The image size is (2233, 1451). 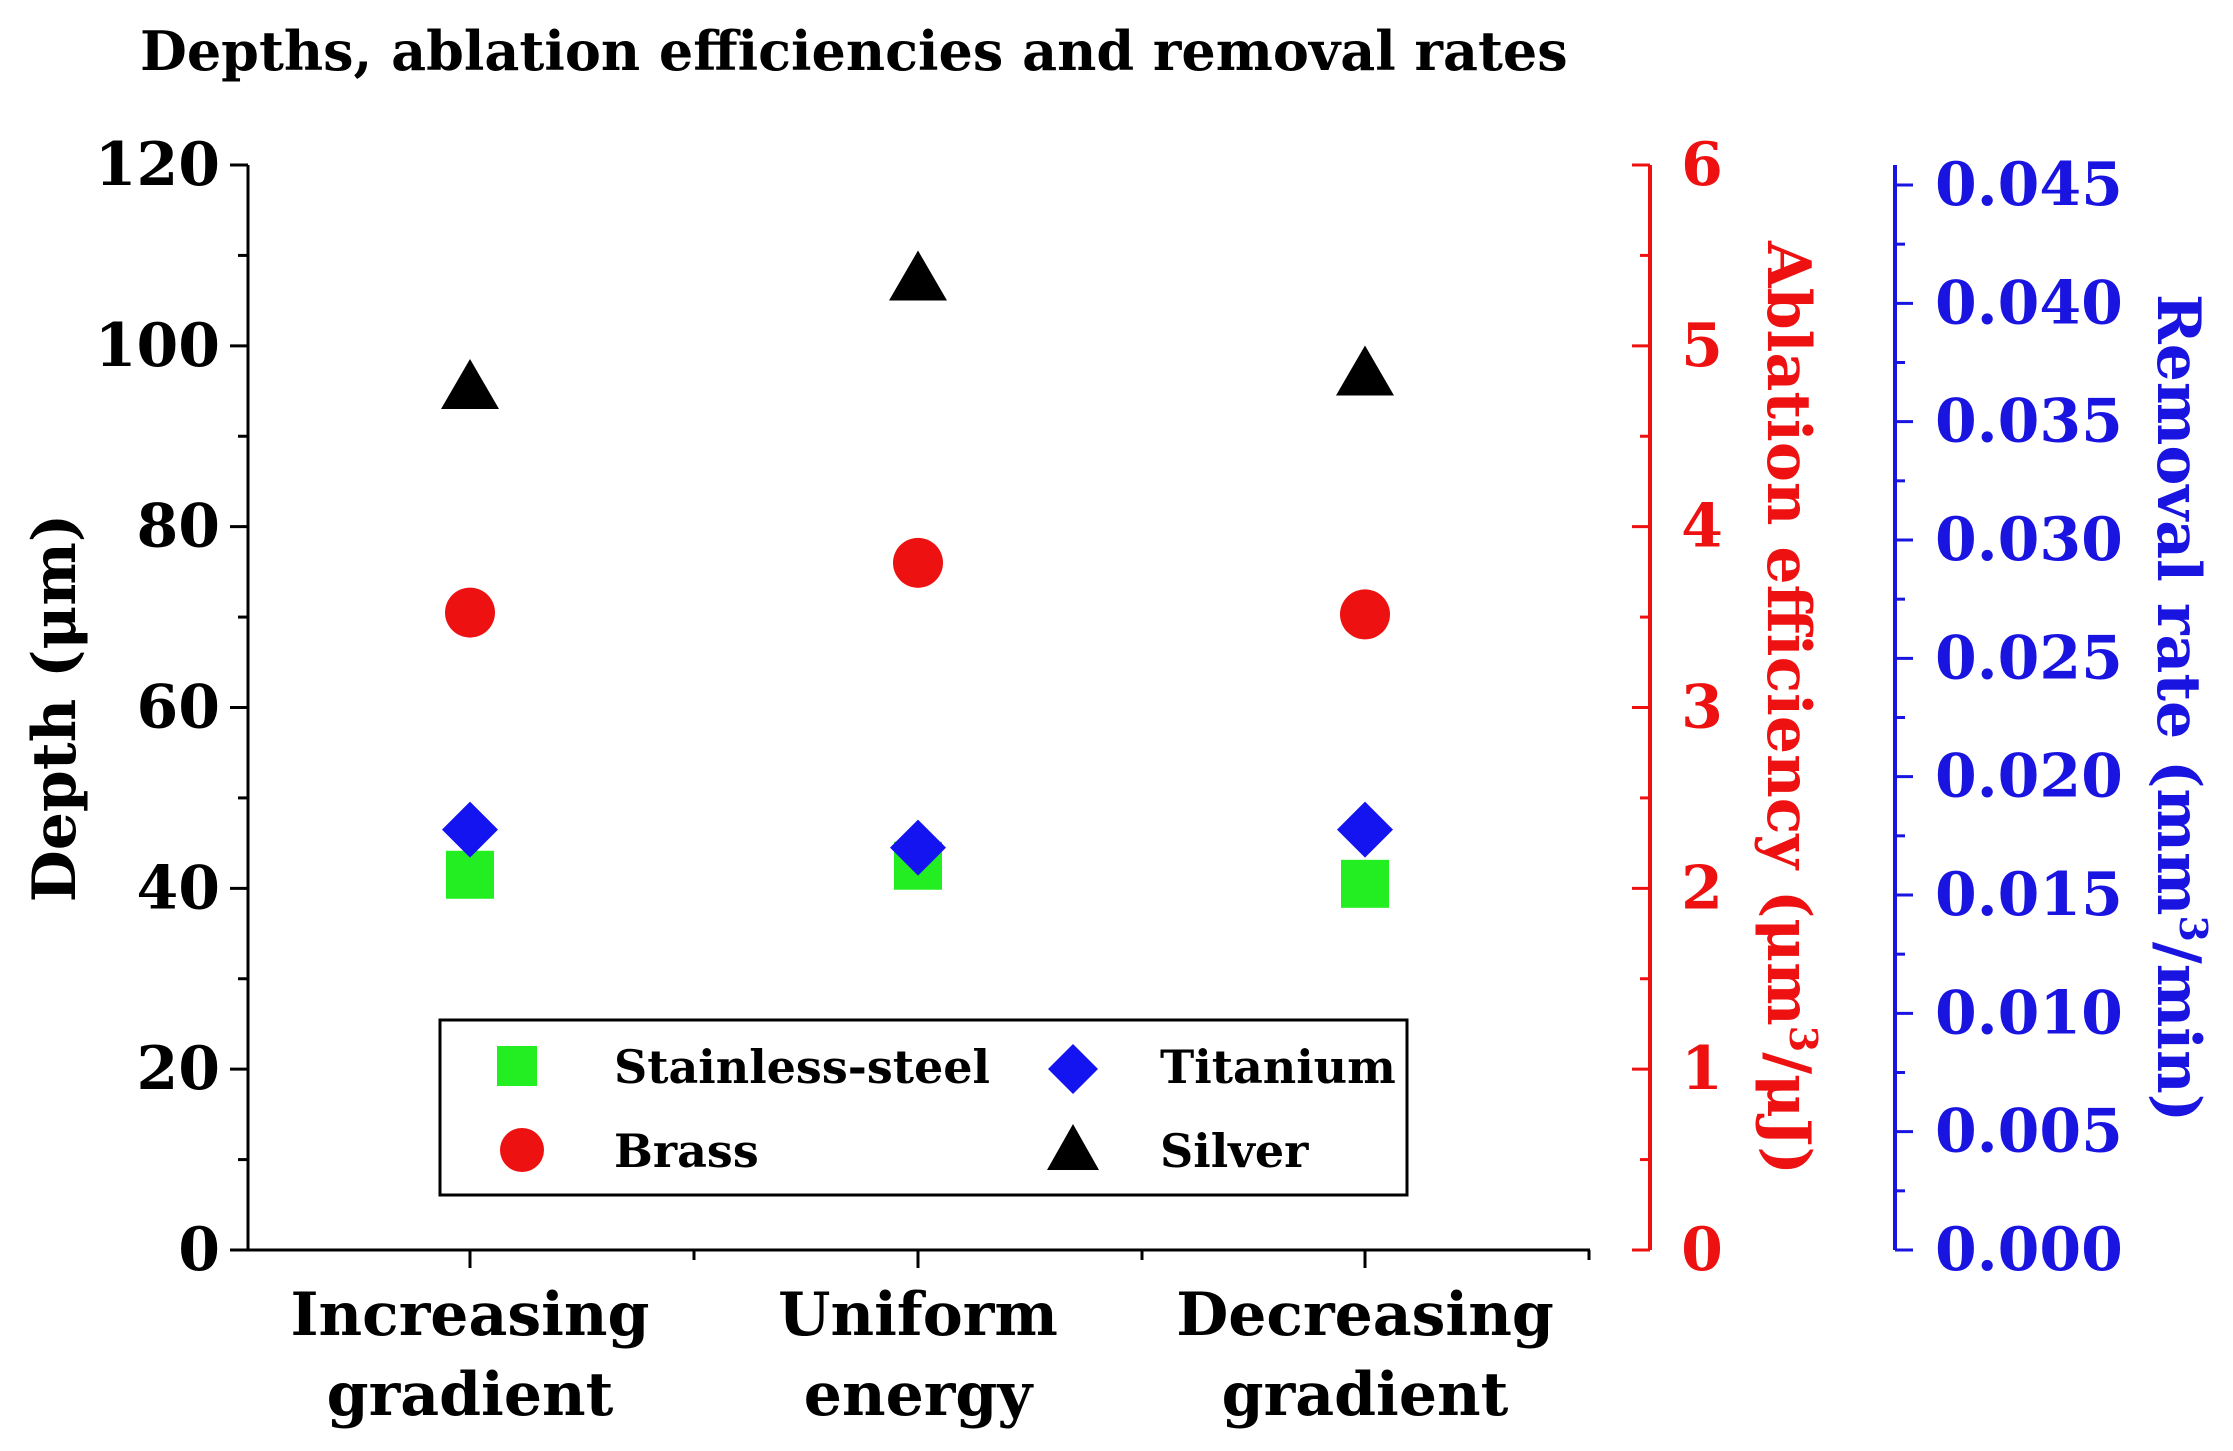 I want to click on y-axis-label: Depth (μm), so click(x=55, y=708).